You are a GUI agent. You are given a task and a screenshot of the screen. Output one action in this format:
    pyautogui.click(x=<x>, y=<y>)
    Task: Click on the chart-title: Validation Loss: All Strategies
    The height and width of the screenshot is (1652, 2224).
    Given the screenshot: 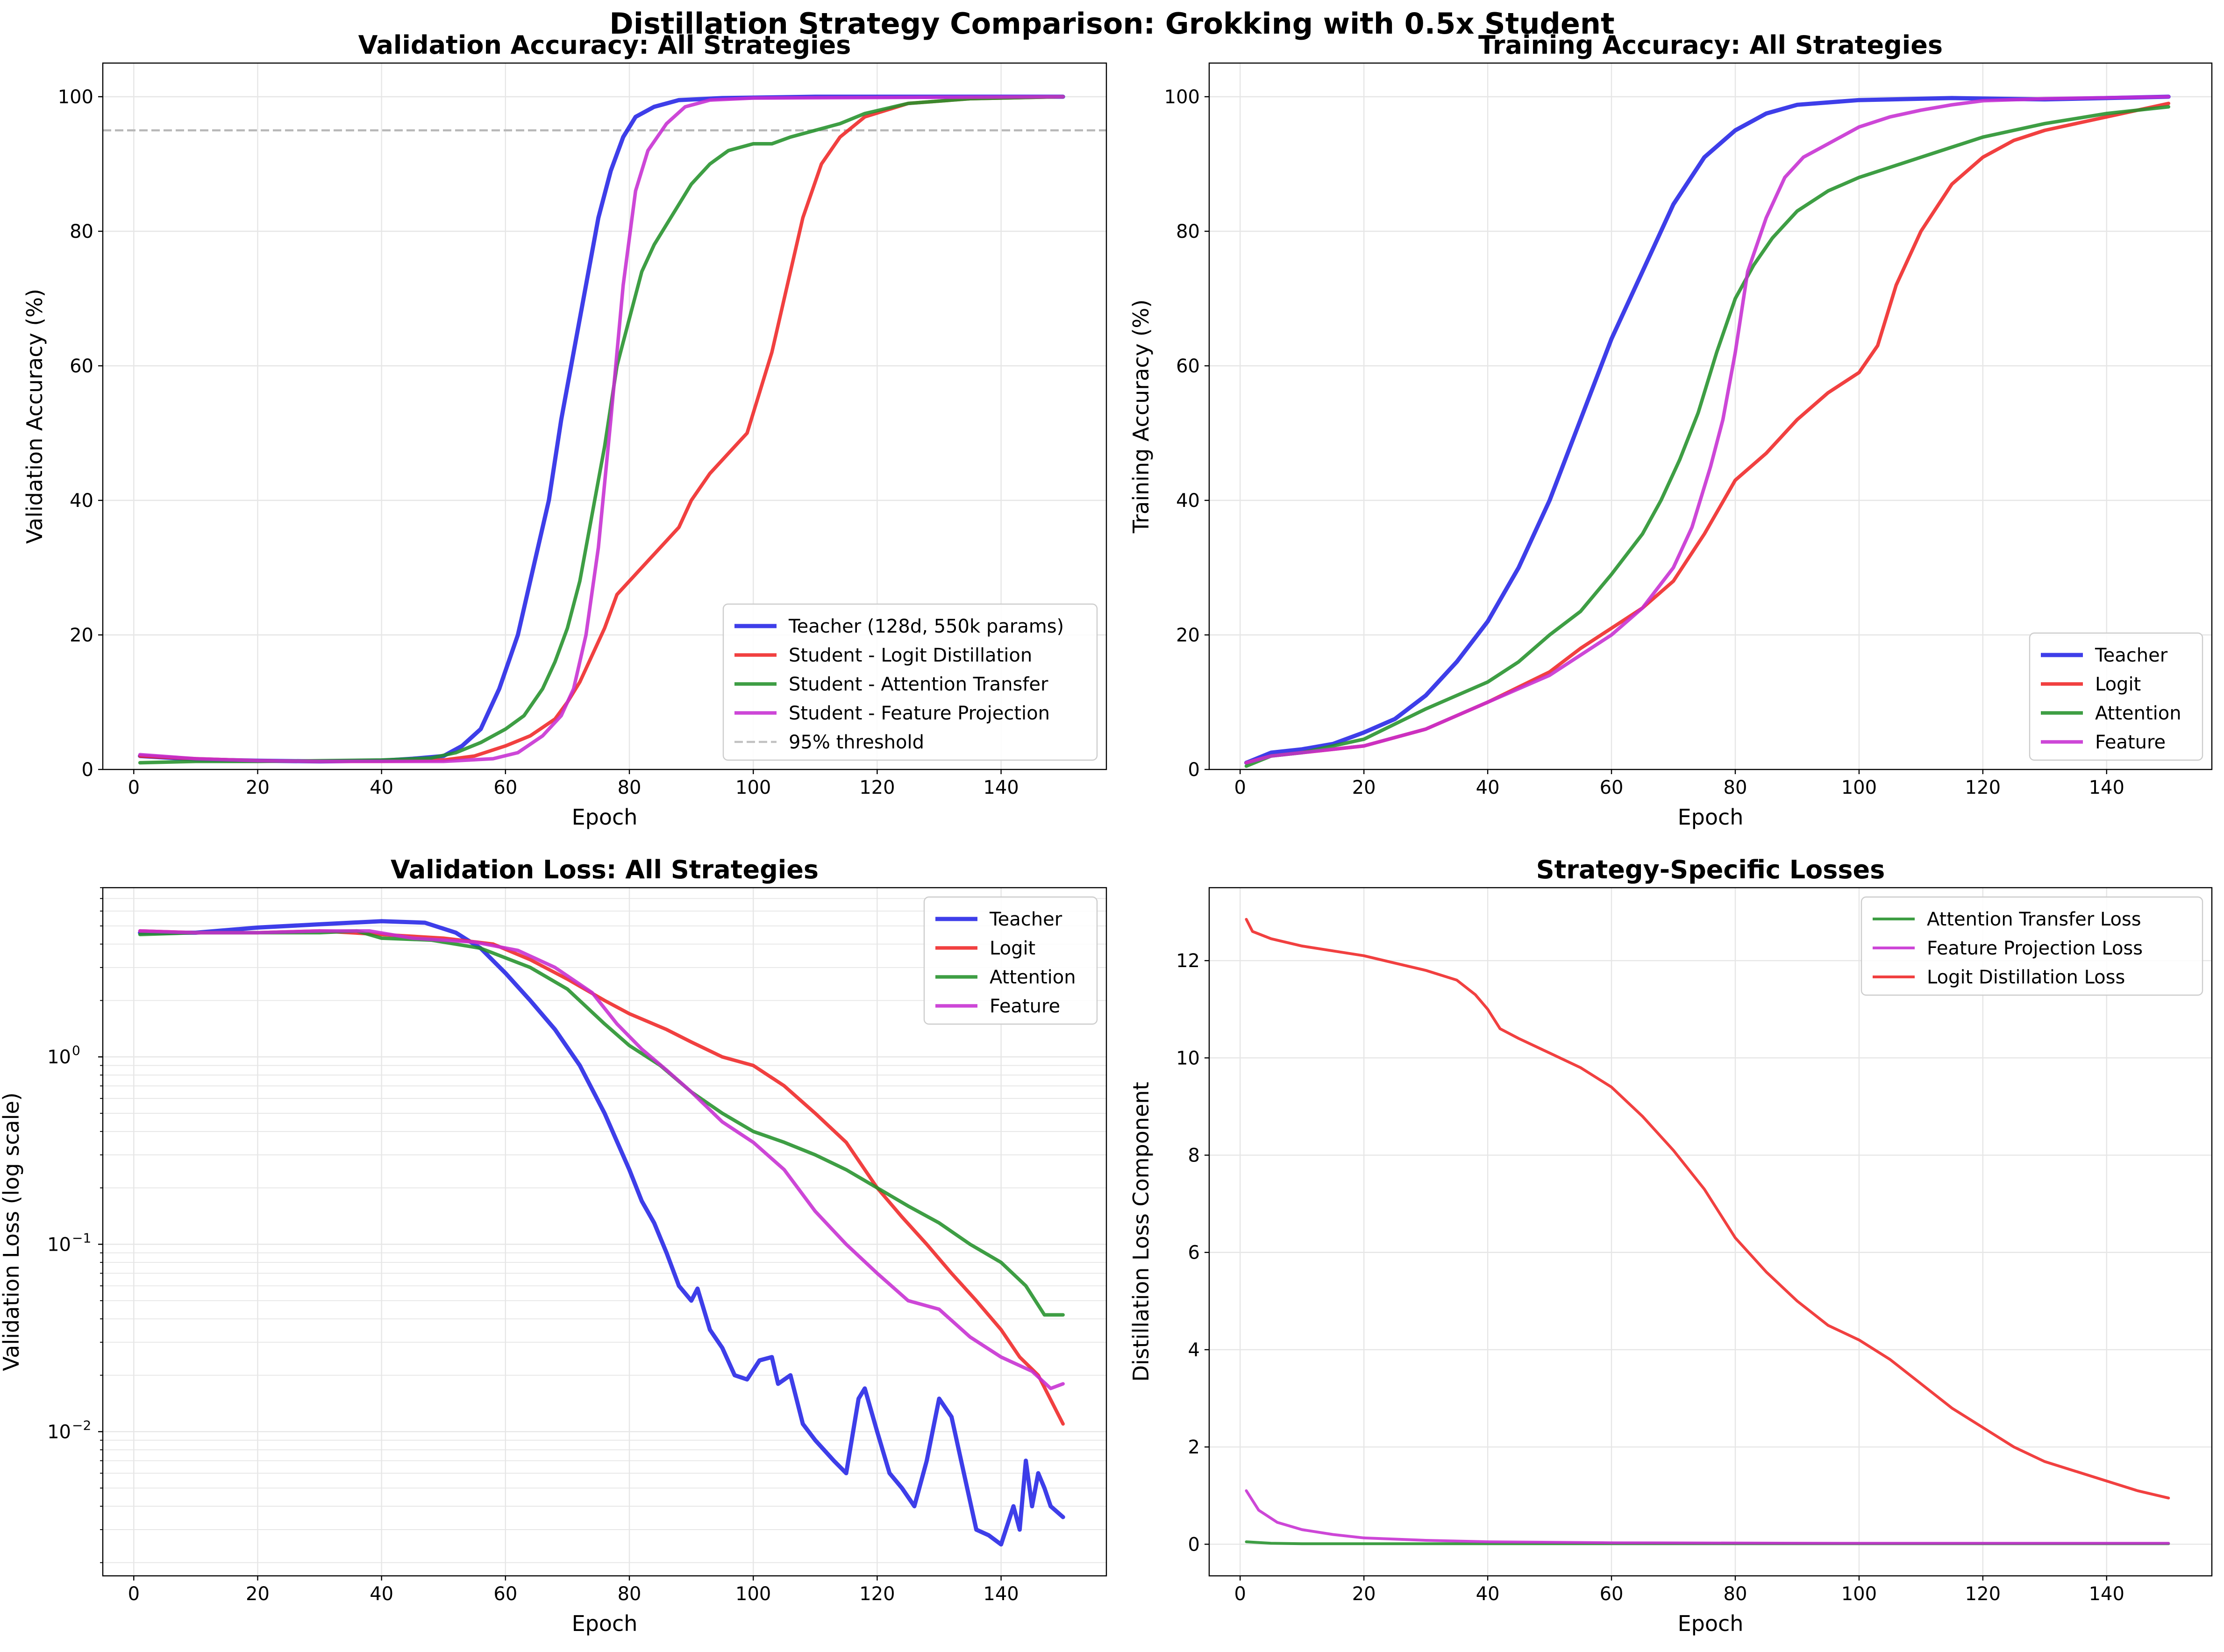 What is the action you would take?
    pyautogui.click(x=605, y=869)
    